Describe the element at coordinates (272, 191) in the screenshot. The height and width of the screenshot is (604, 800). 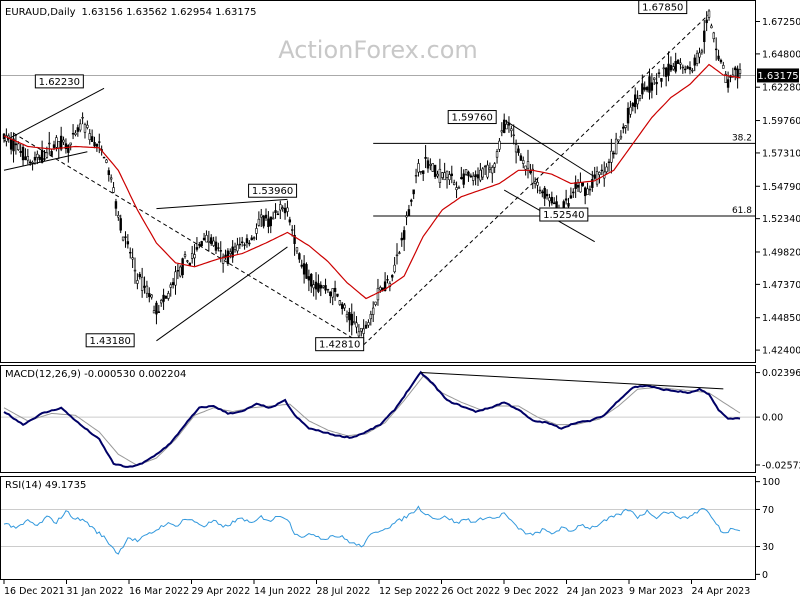
I see `price-label-text: 1.53960` at that location.